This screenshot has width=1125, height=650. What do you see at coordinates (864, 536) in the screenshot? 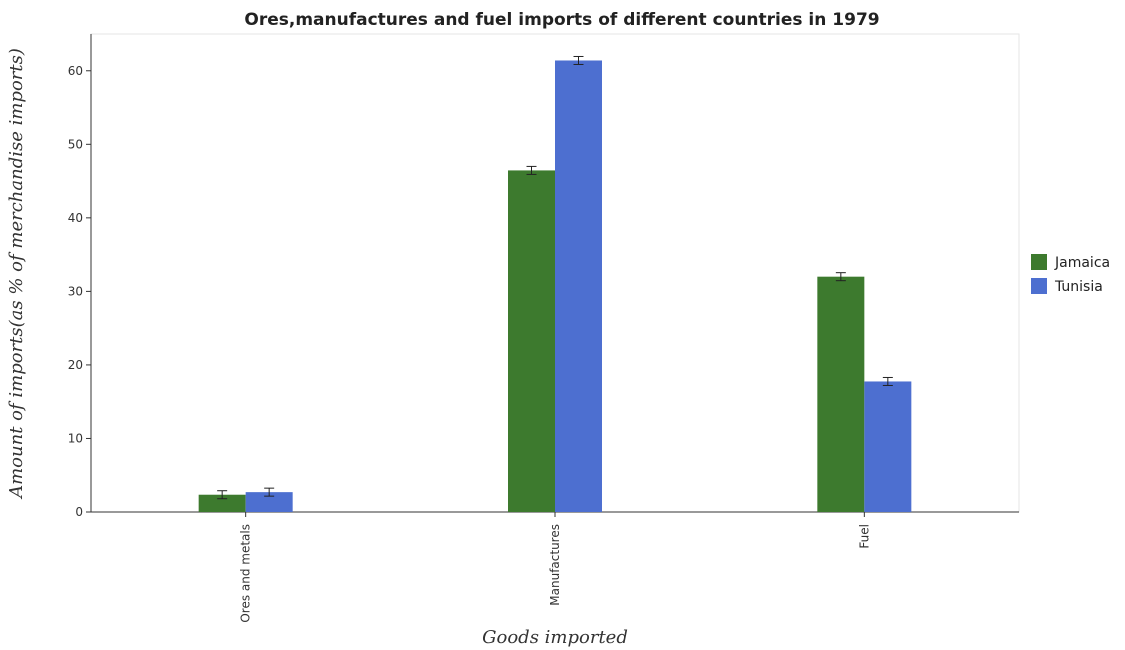
I see `x-tick-label: Fuel` at bounding box center [864, 536].